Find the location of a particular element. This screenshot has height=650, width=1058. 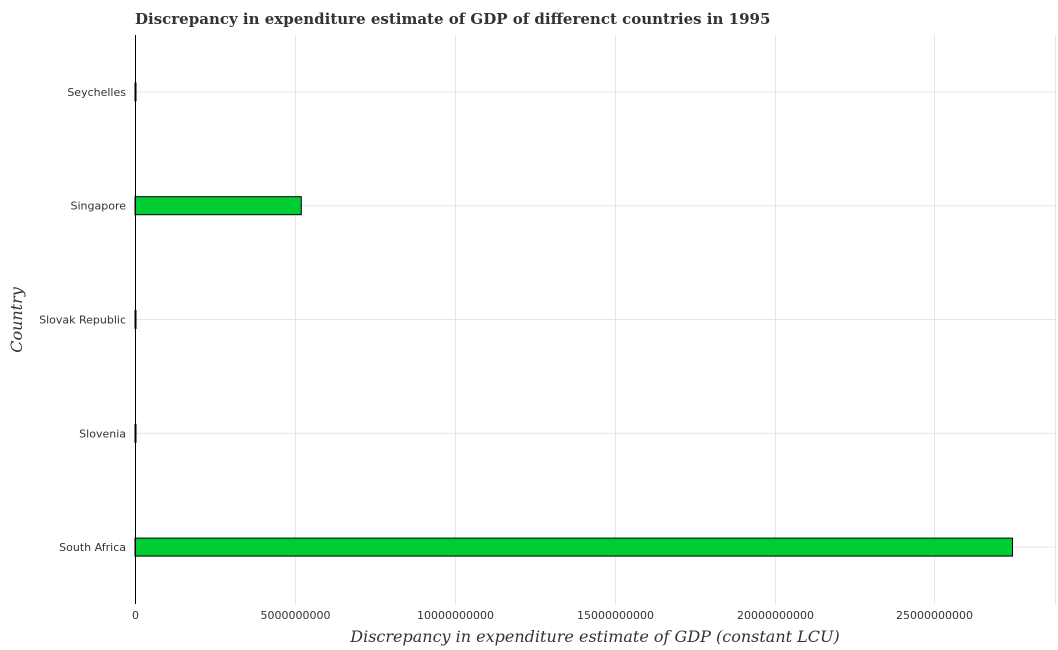

x-tick-label: 15000000000 is located at coordinates (615, 615).